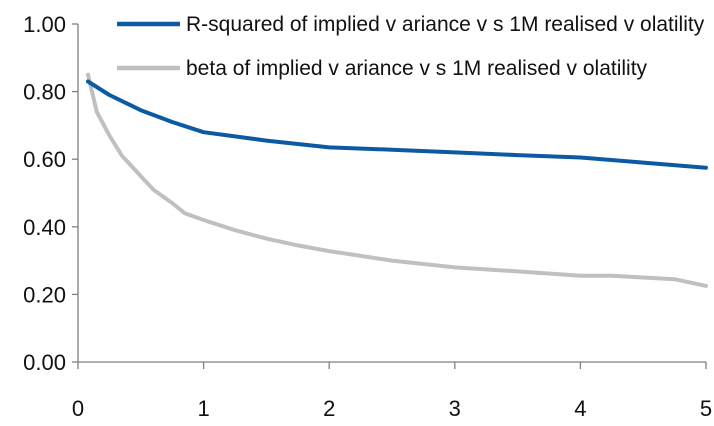 The width and height of the screenshot is (714, 426). What do you see at coordinates (580, 408) in the screenshot?
I see `x-tick-label: 4` at bounding box center [580, 408].